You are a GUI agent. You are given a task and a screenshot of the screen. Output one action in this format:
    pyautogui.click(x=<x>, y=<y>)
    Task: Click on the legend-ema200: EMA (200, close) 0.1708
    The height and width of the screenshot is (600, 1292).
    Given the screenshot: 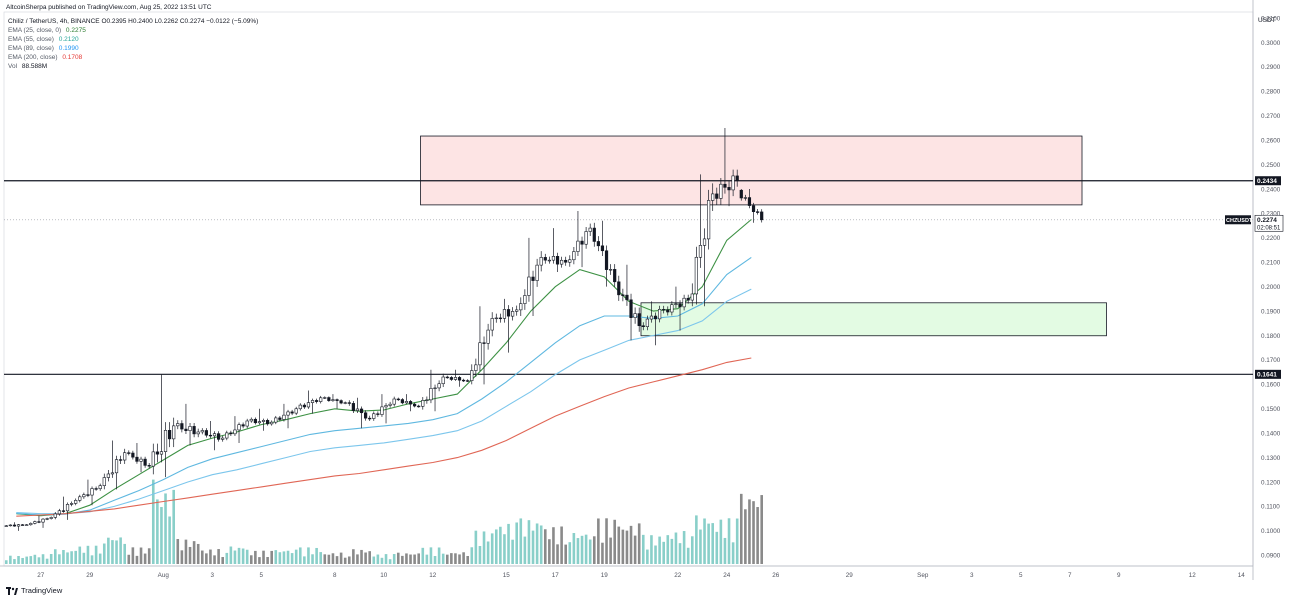 What is the action you would take?
    pyautogui.click(x=133, y=57)
    